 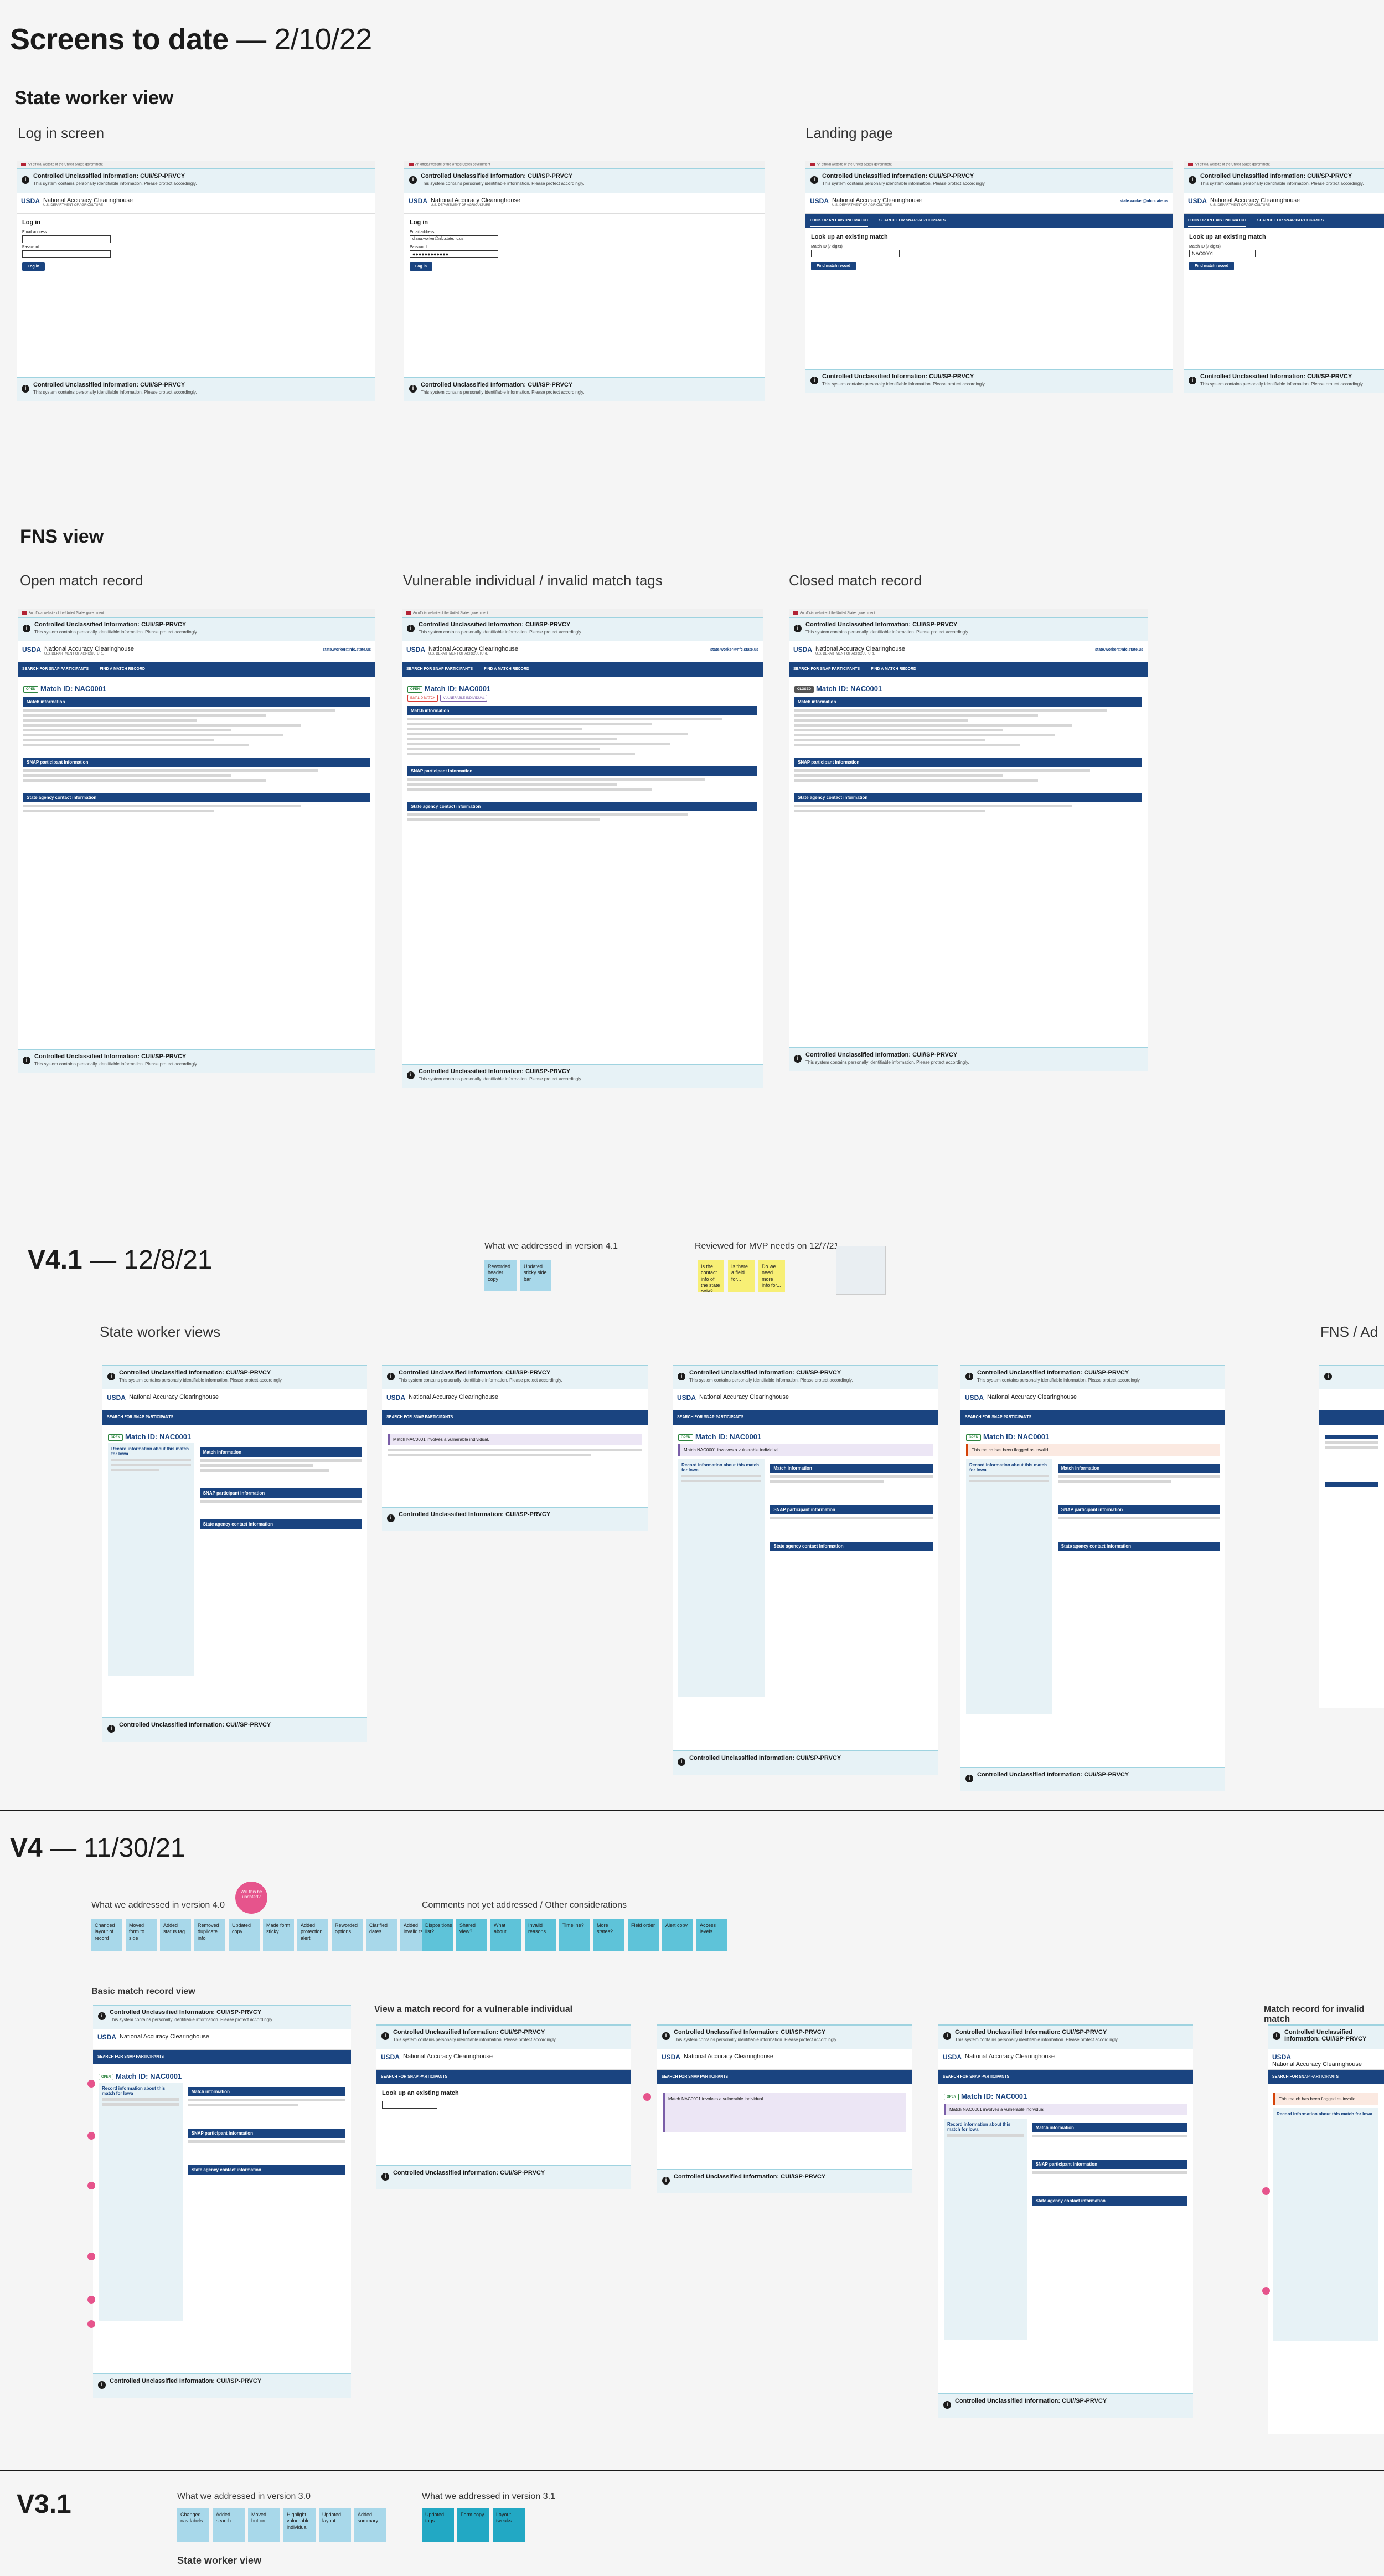 What do you see at coordinates (551, 1246) in the screenshot?
I see `v41-addressed-label: What we addressed in version 4.1` at bounding box center [551, 1246].